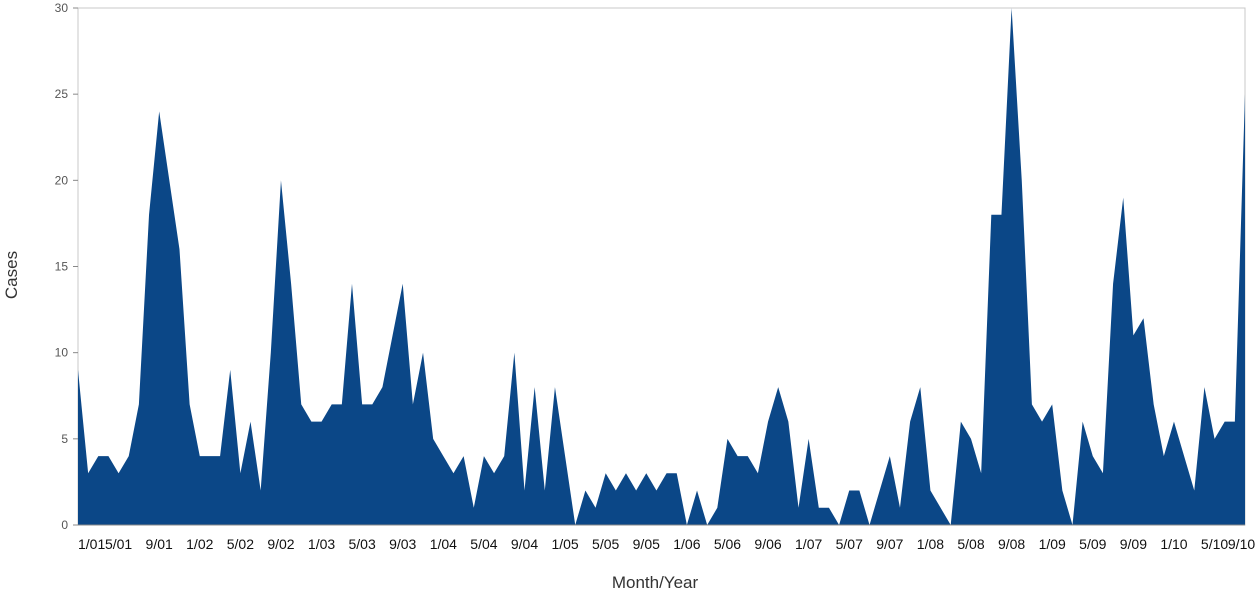  What do you see at coordinates (321, 544) in the screenshot?
I see `x-tick-label: 1/03` at bounding box center [321, 544].